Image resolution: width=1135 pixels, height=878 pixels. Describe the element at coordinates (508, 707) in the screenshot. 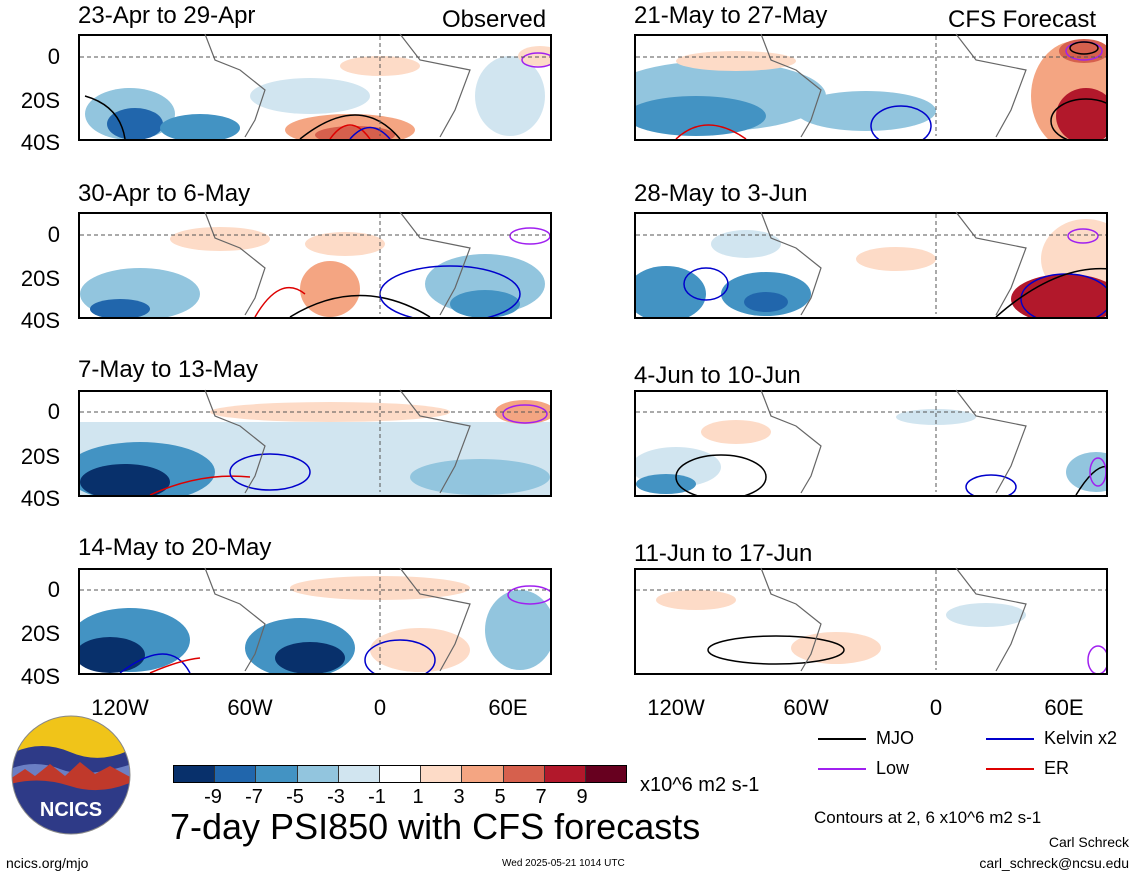

I see `x-tick-60E-left: 60E` at that location.